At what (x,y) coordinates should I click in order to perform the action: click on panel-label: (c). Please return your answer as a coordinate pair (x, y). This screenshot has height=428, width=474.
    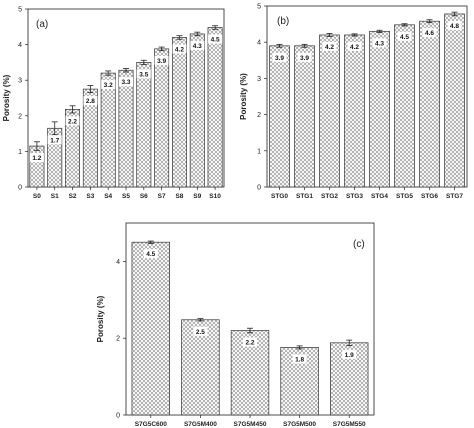
    Looking at the image, I should click on (359, 244).